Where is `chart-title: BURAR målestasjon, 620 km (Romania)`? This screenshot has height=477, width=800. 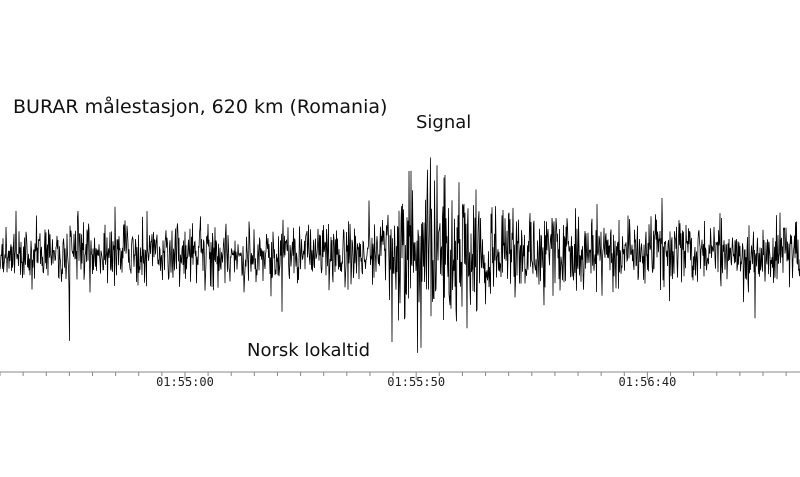 chart-title: BURAR målestasjon, 620 km (Romania) is located at coordinates (200, 107).